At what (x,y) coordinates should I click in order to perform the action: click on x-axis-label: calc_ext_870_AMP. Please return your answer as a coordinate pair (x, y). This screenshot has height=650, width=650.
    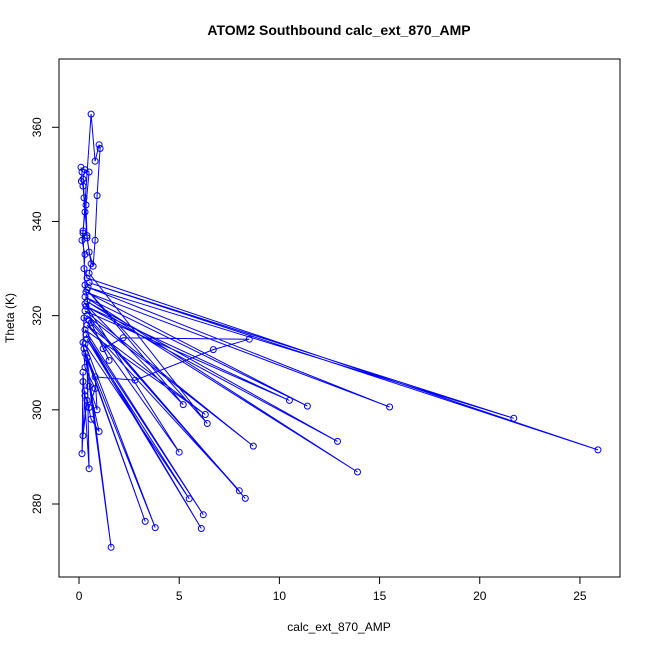
    Looking at the image, I should click on (338, 627).